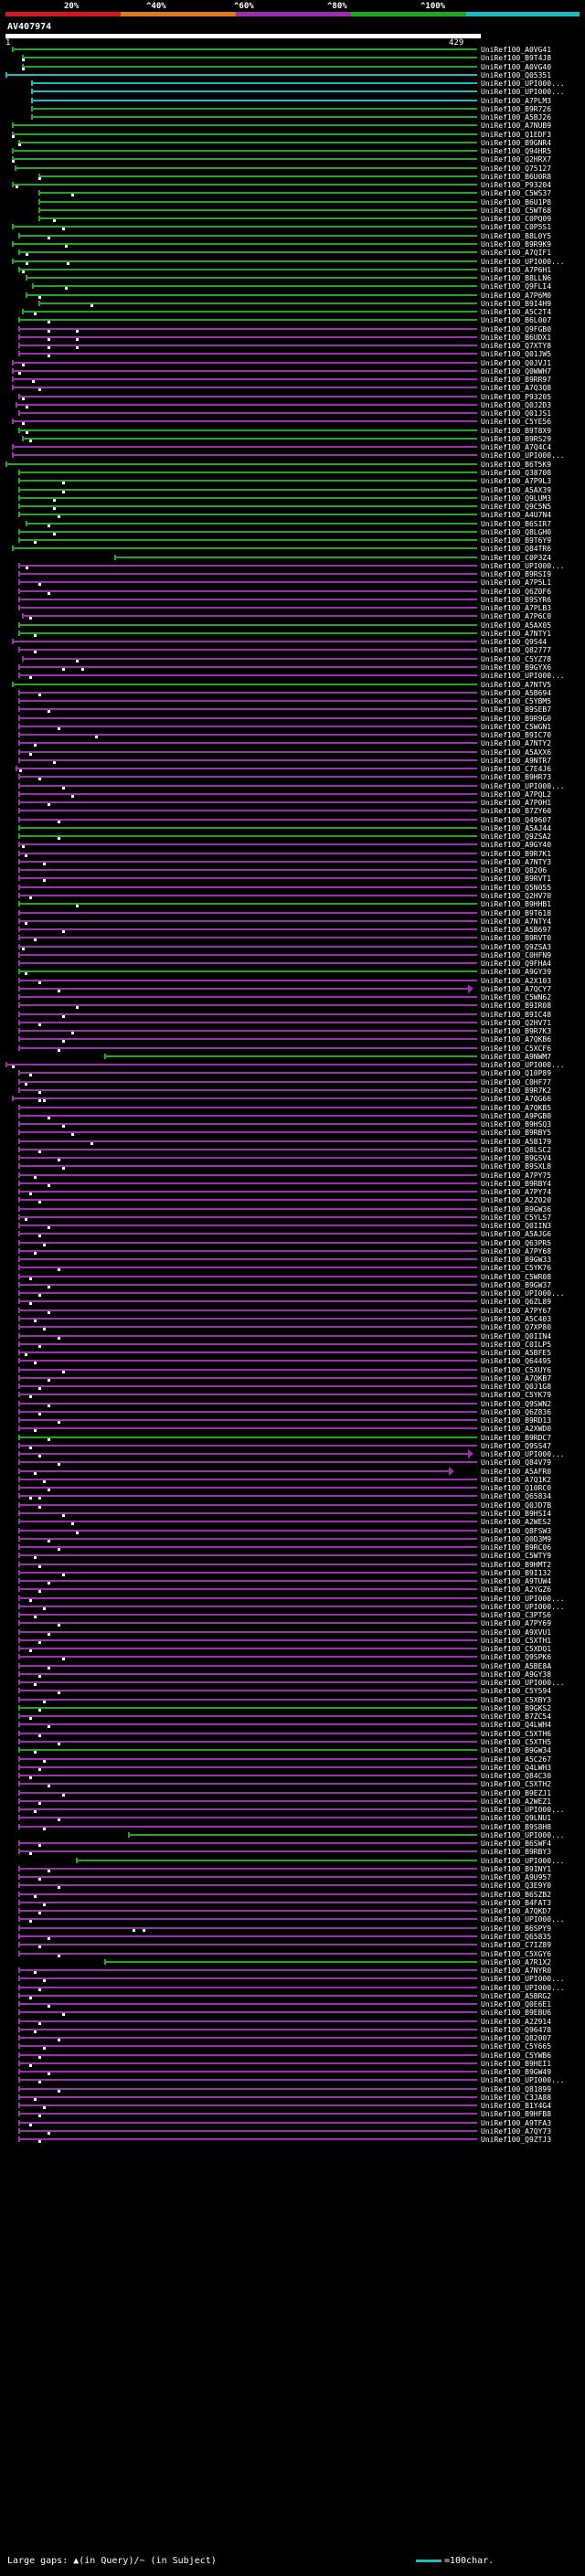 Image resolution: width=585 pixels, height=2576 pixels. What do you see at coordinates (516, 2072) in the screenshot?
I see `hit-label-link: UniRef100_B9GW49` at bounding box center [516, 2072].